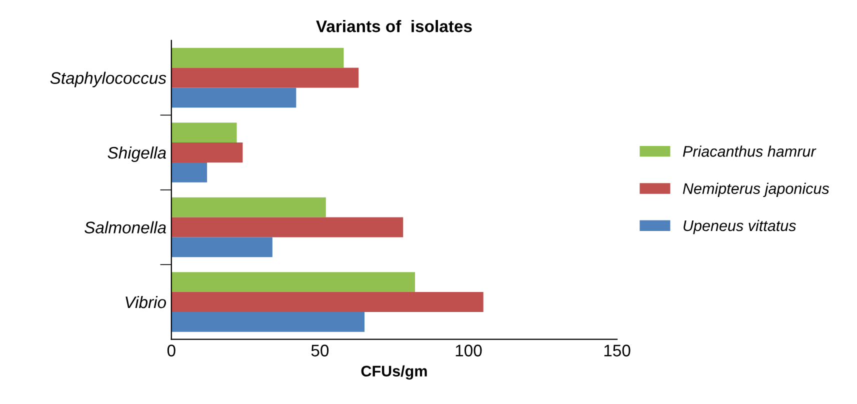 The image size is (857, 404). What do you see at coordinates (137, 154) in the screenshot?
I see `y-tick-label: Shigella` at bounding box center [137, 154].